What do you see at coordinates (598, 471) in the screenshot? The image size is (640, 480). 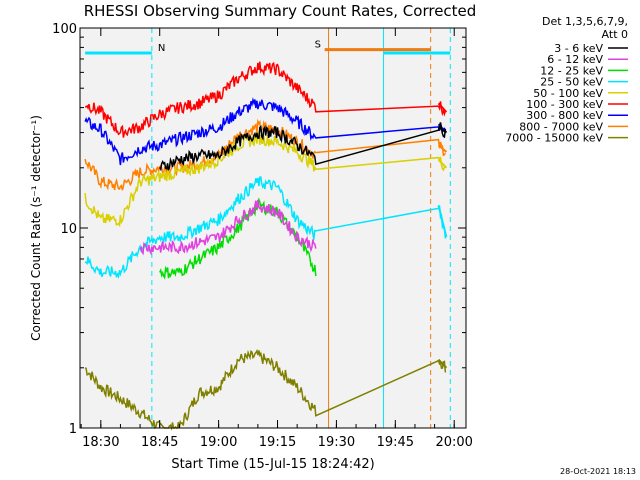 I see `footer-date: 28-Oct-2021 18:13` at bounding box center [598, 471].